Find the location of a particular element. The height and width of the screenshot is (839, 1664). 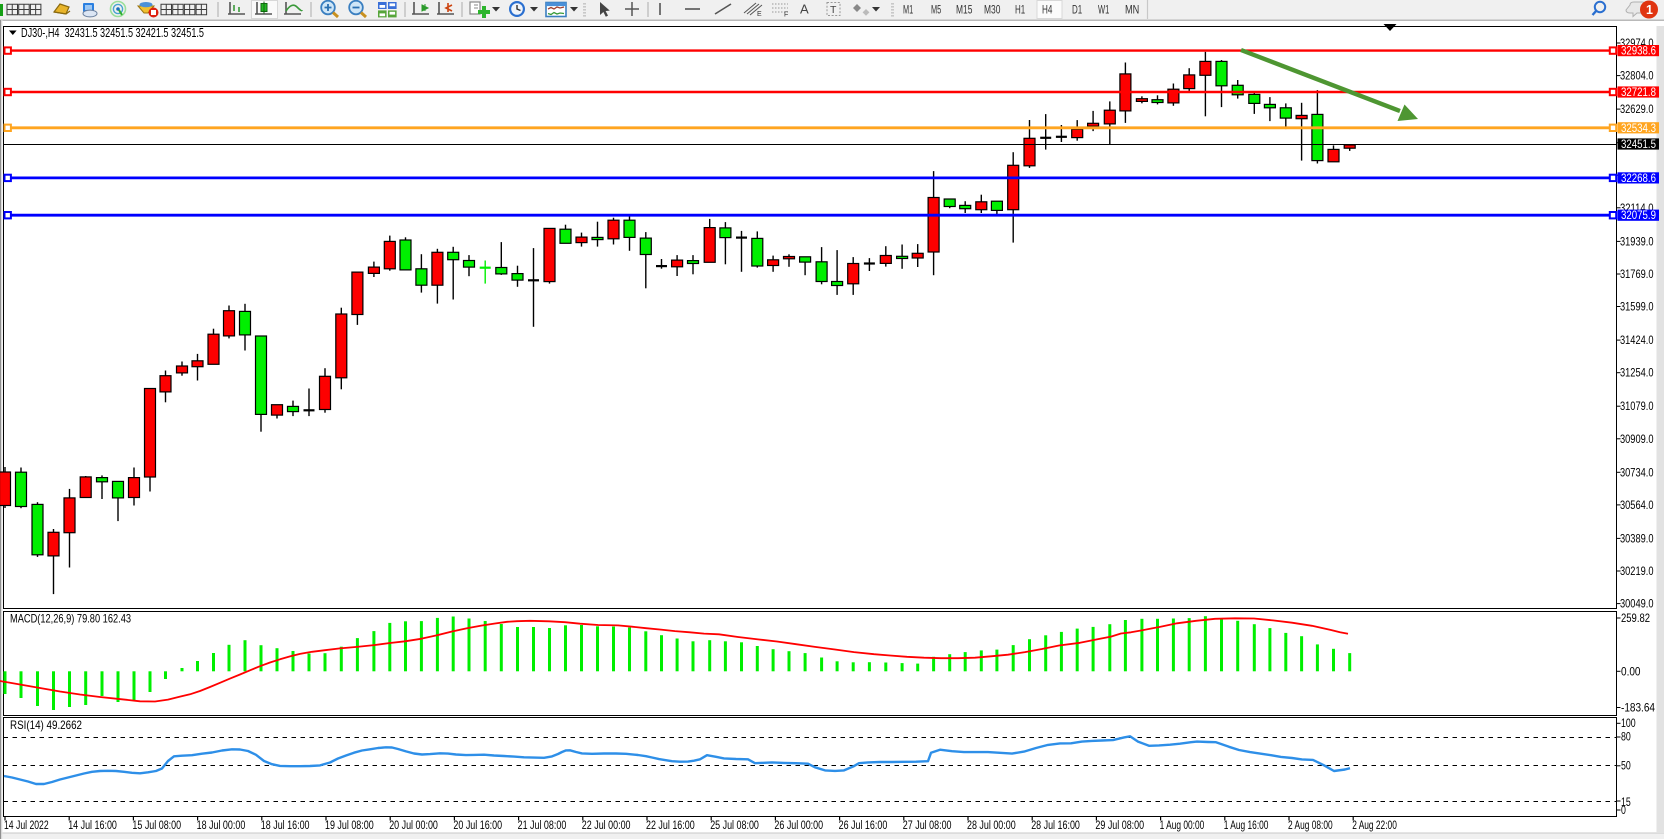

svg-text: 30389.0 is located at coordinates (1637, 539).